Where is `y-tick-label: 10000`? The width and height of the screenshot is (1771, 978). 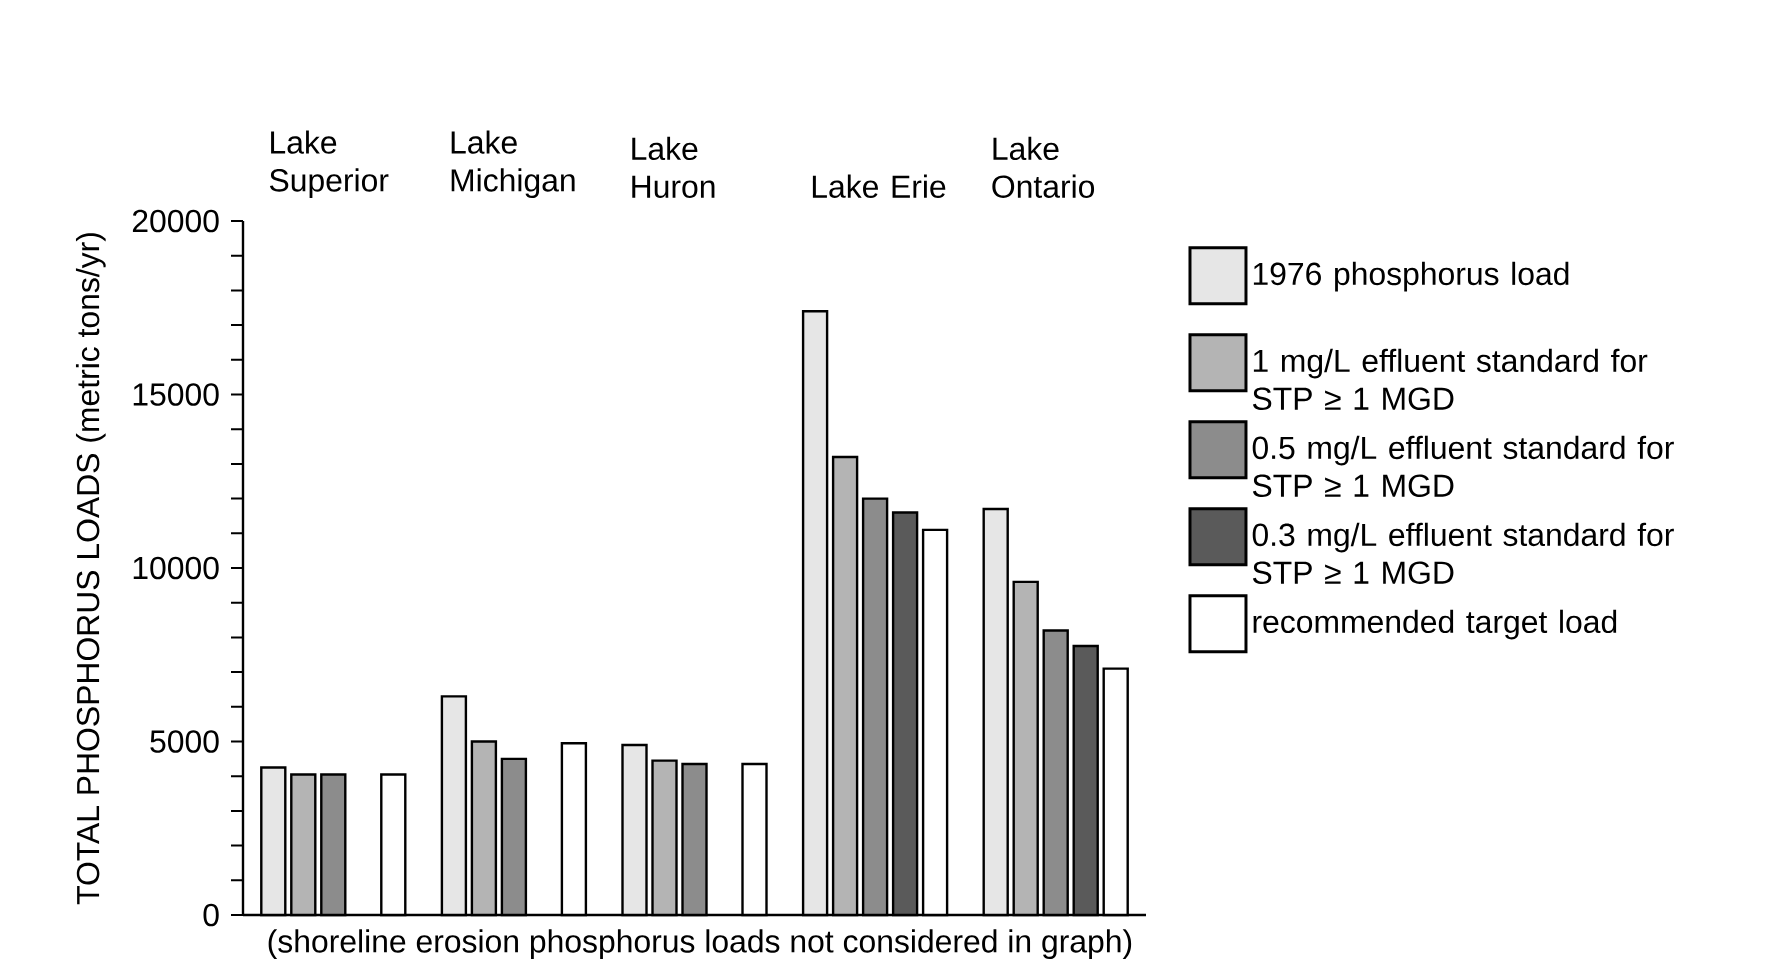
y-tick-label: 10000 is located at coordinates (176, 568).